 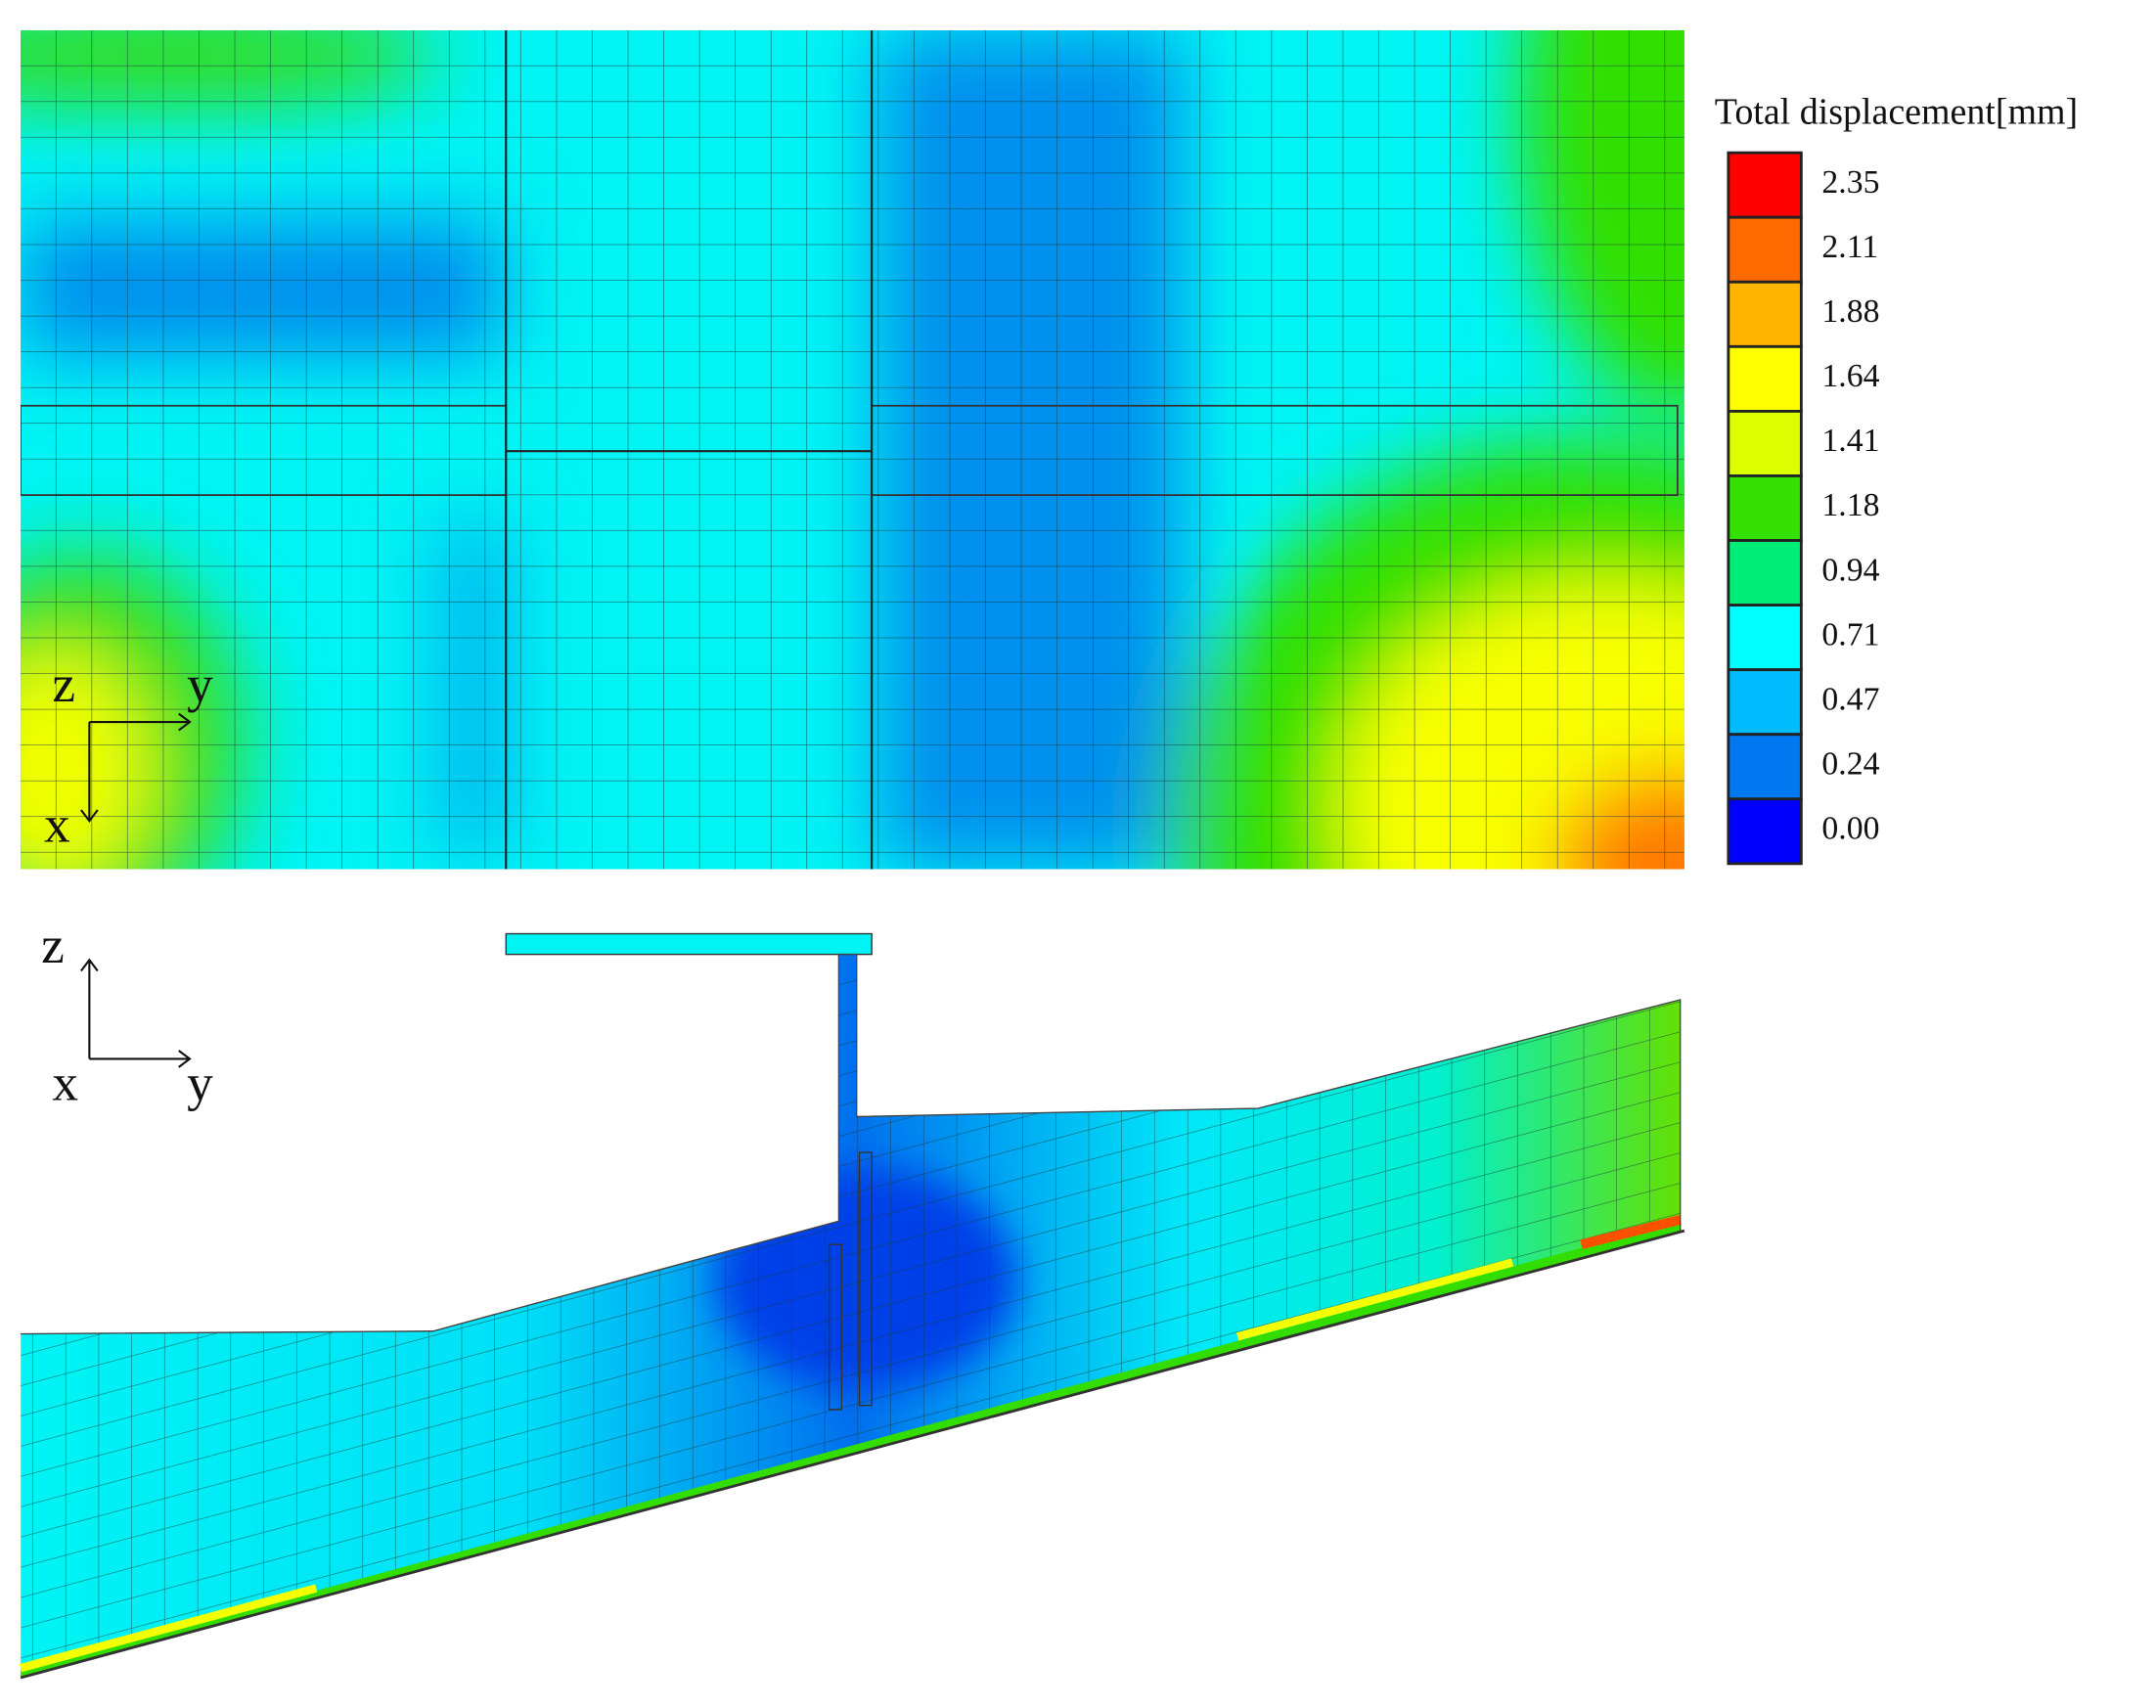 I want to click on top-triad, so click(x=136, y=768).